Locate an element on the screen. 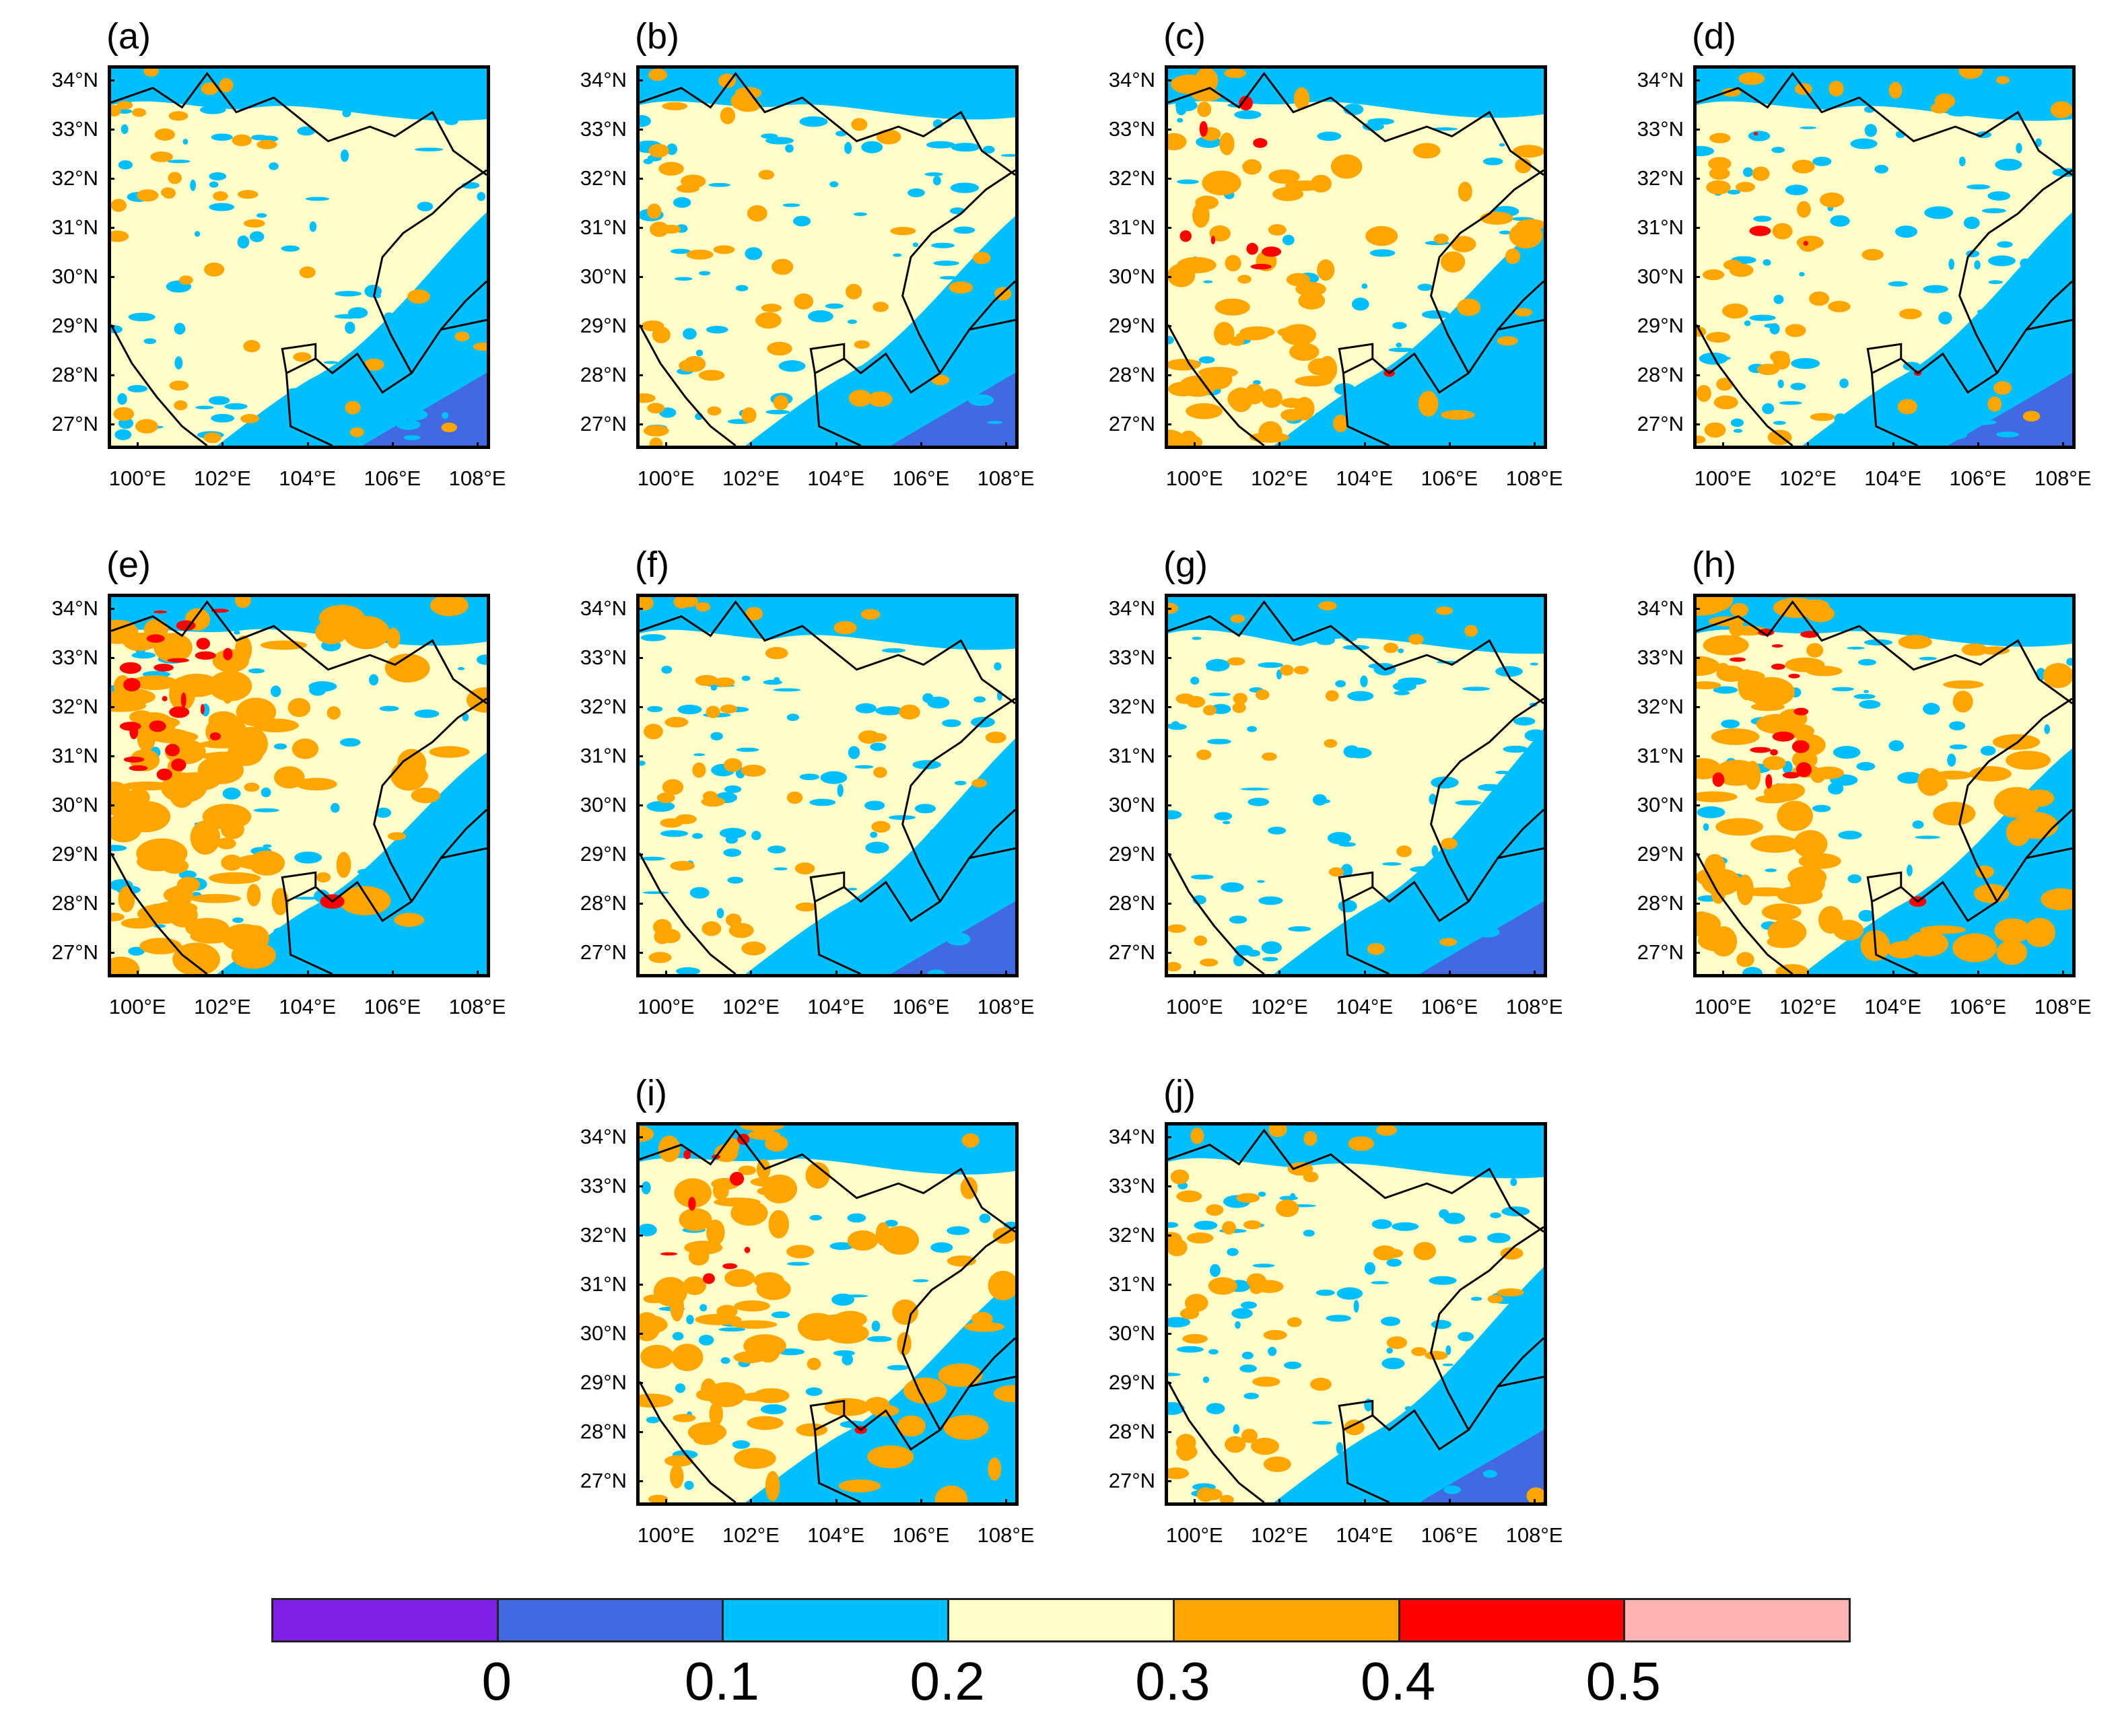  map-panel-b is located at coordinates (827, 257).